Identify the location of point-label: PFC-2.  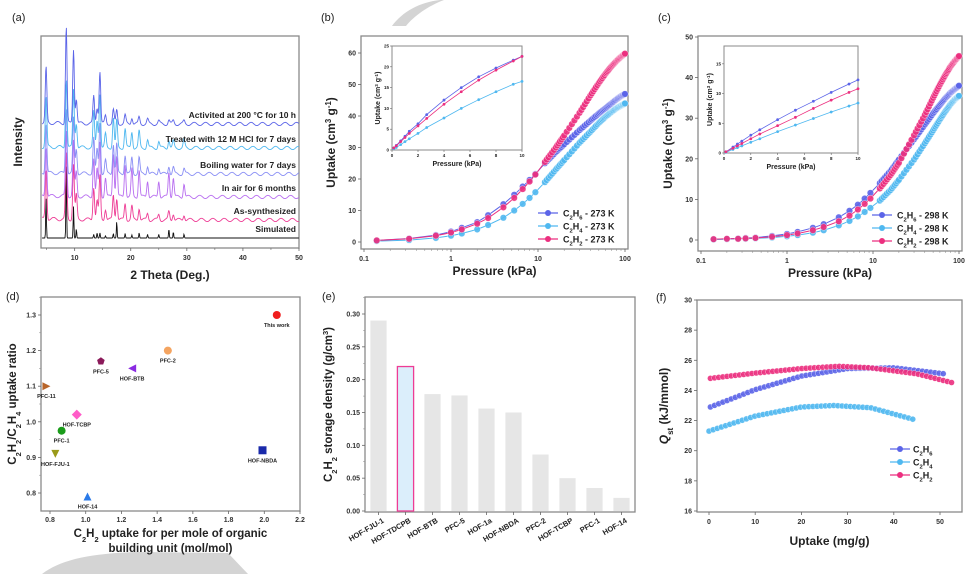
(168, 362).